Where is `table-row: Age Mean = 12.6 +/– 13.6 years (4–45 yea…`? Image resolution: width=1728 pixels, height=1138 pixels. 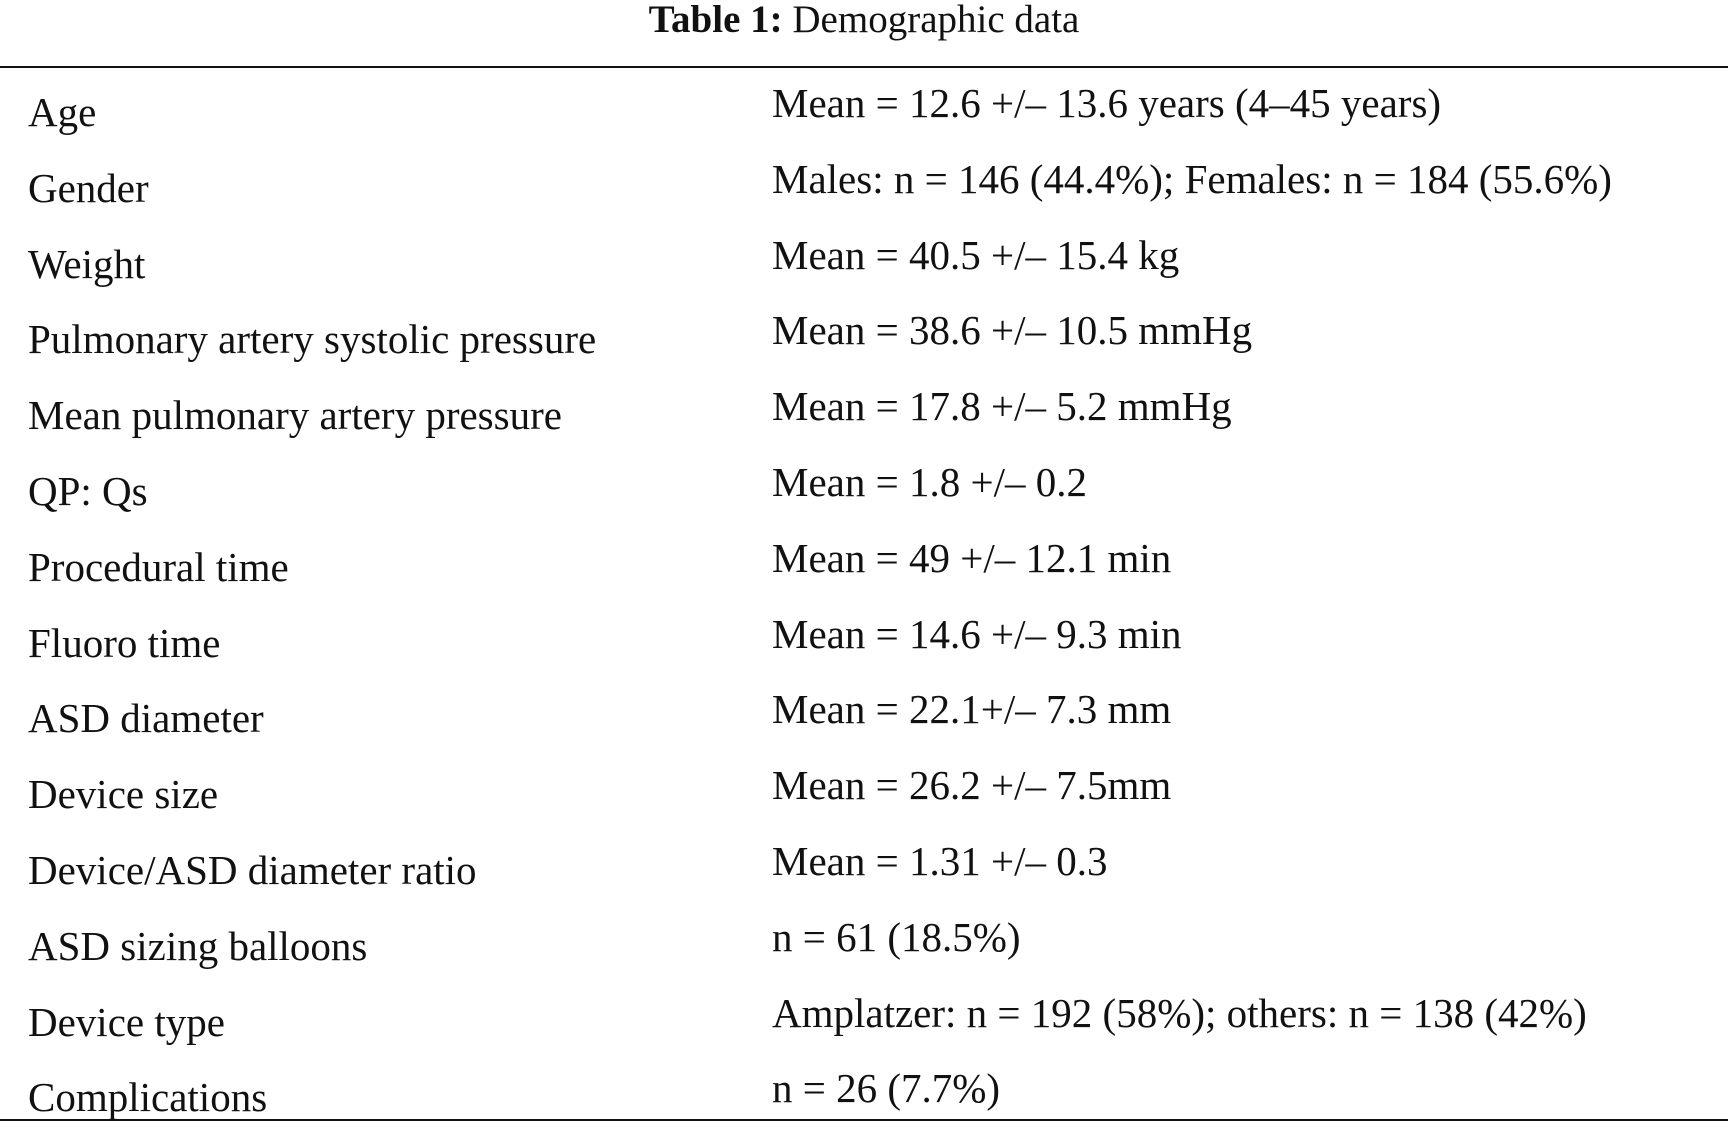 table-row: Age Mean = 12.6 +/– 13.6 years (4–45 yea… is located at coordinates (864, 115).